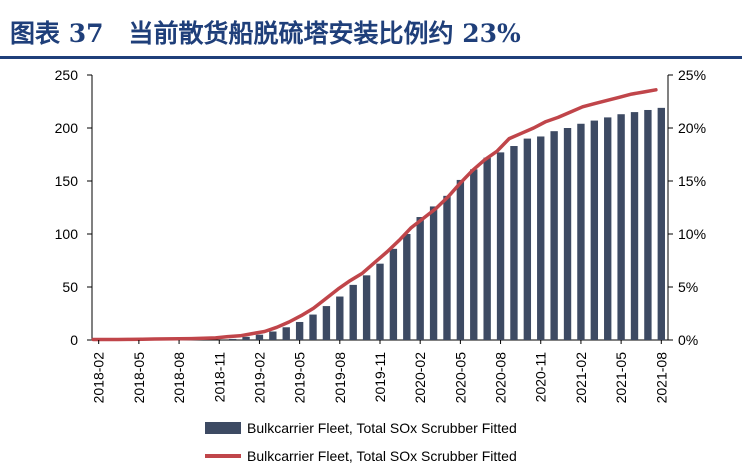 The image size is (742, 474). I want to click on title-divider, so click(371, 57).